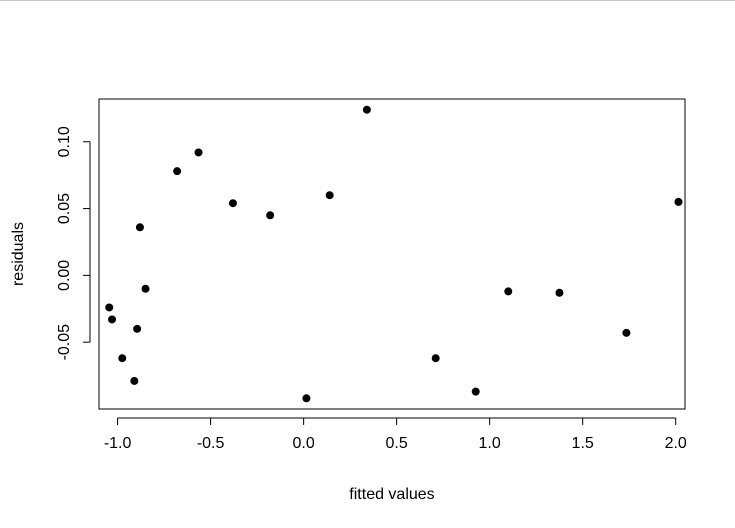 The image size is (735, 528). I want to click on y-axis-title: residuals, so click(18, 254).